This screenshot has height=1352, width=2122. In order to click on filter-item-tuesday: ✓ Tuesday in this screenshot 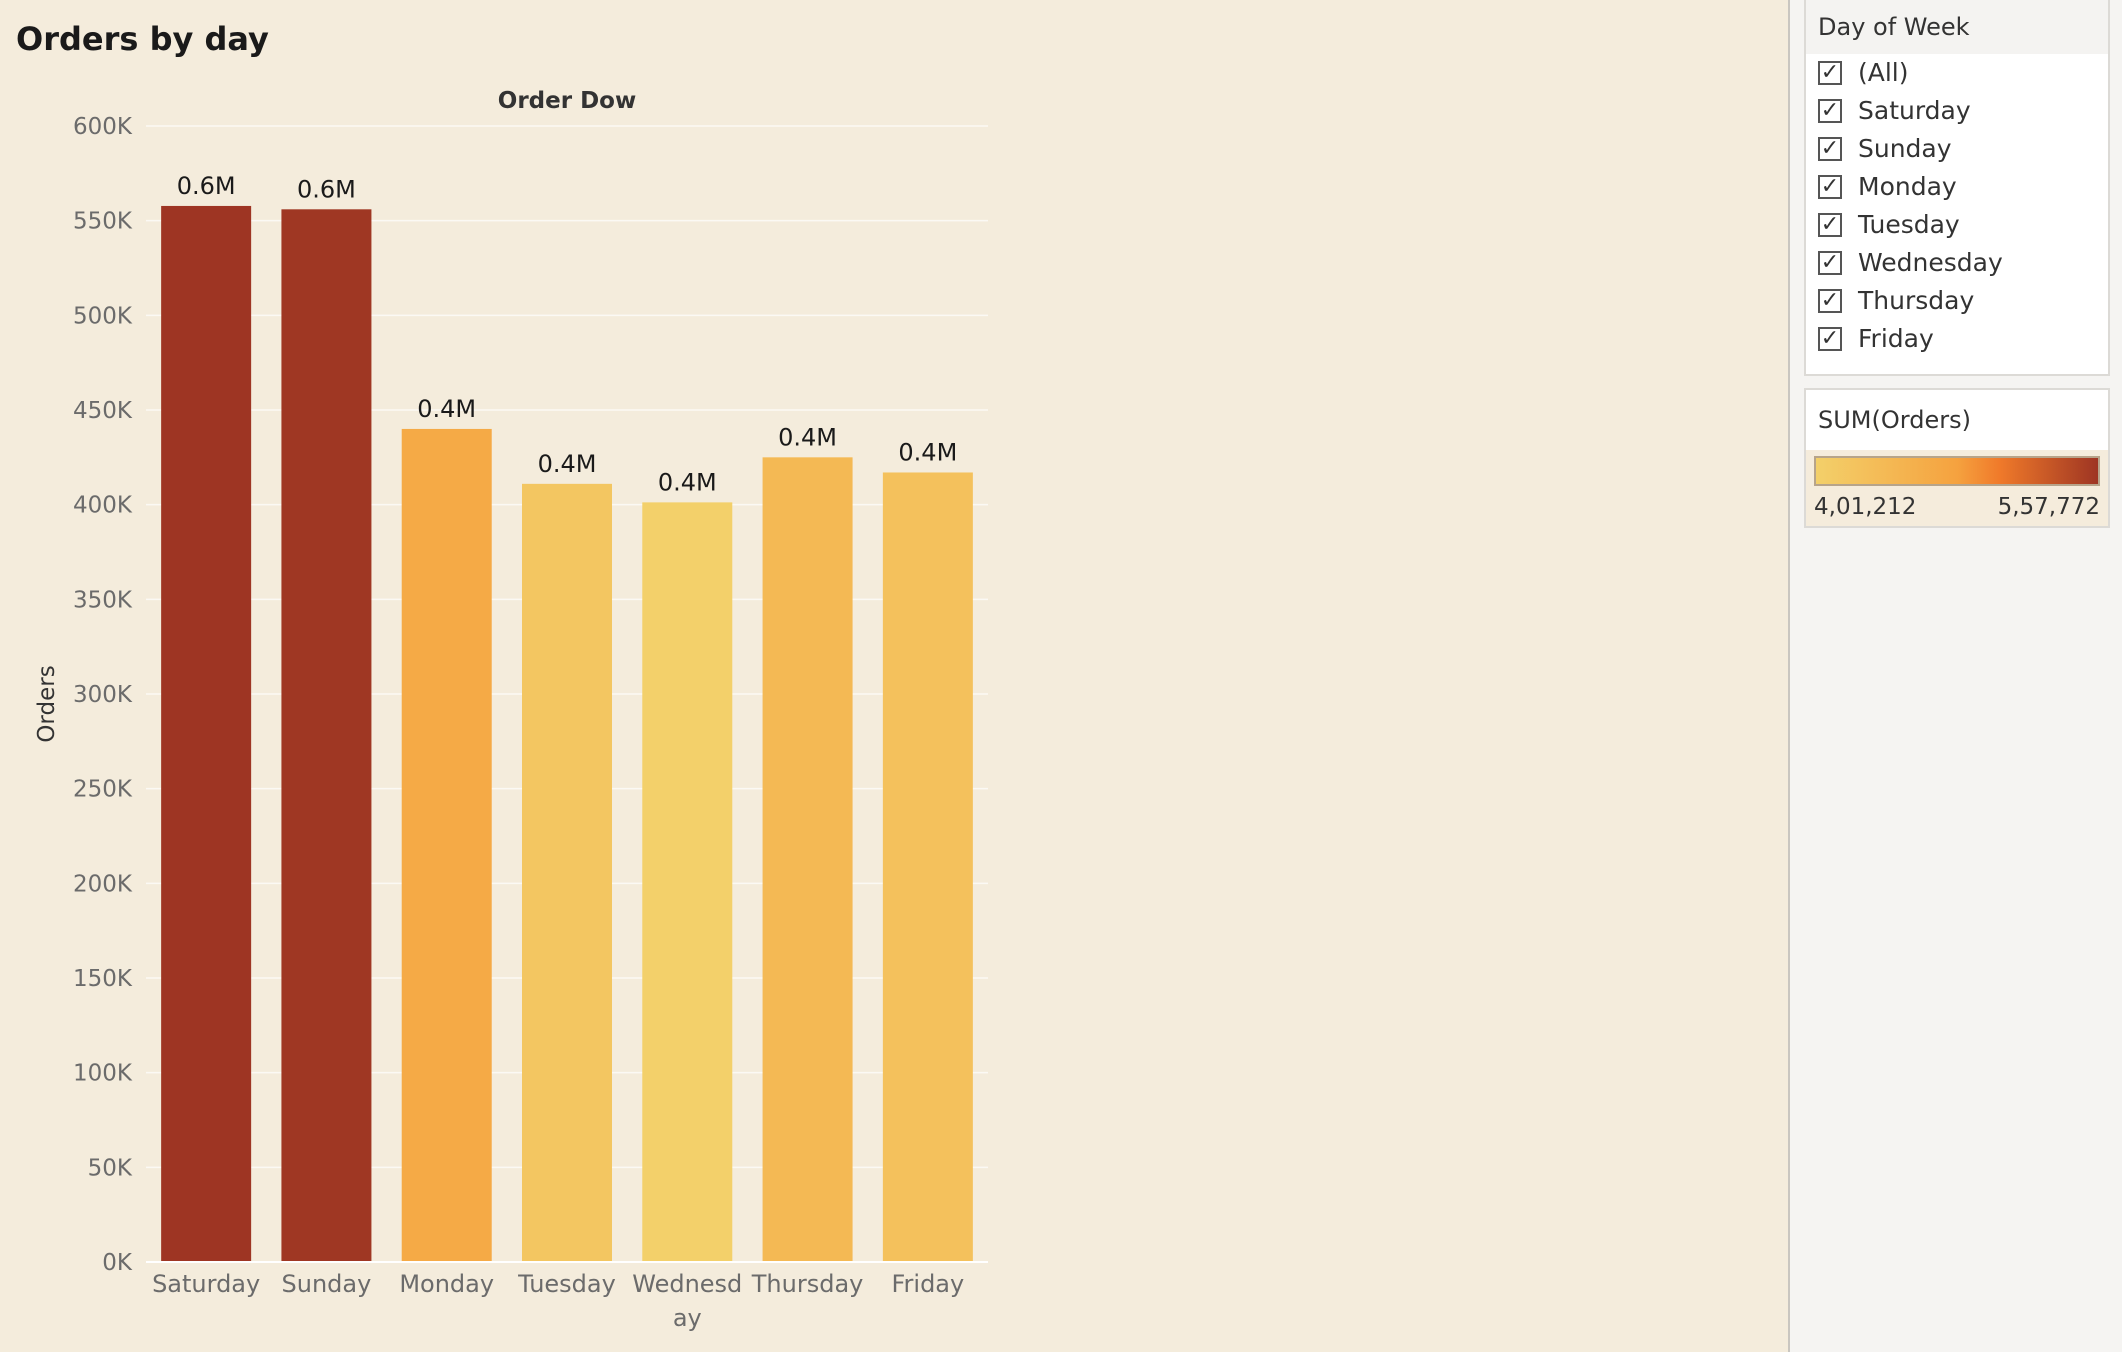, I will do `click(1957, 225)`.